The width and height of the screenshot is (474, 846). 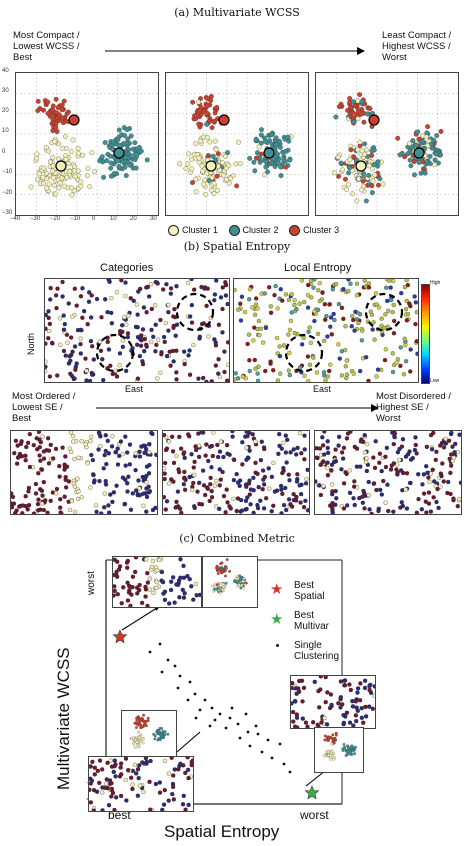 I want to click on cluster-centroid, so click(x=61, y=166).